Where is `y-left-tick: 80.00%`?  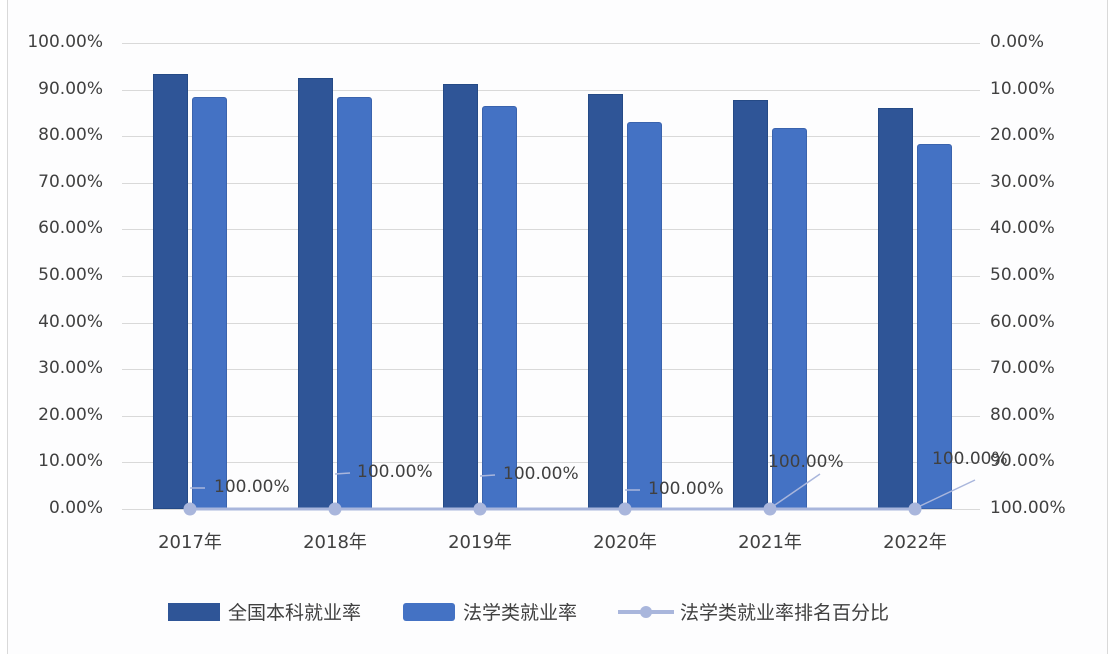
y-left-tick: 80.00% is located at coordinates (70, 135).